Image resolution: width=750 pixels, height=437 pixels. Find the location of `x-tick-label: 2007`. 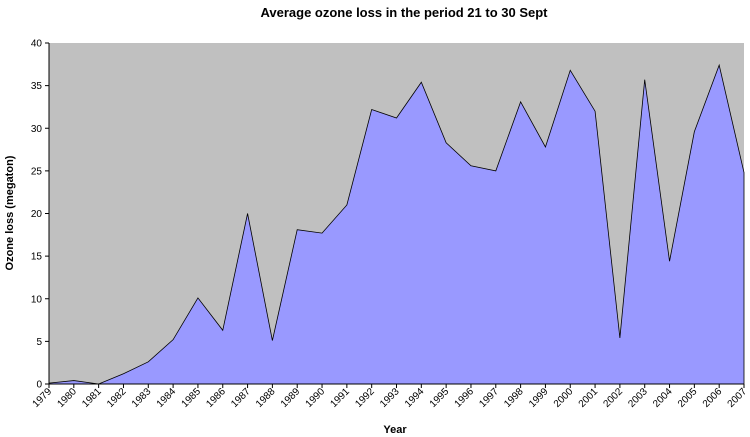

x-tick-label: 2007 is located at coordinates (738, 398).